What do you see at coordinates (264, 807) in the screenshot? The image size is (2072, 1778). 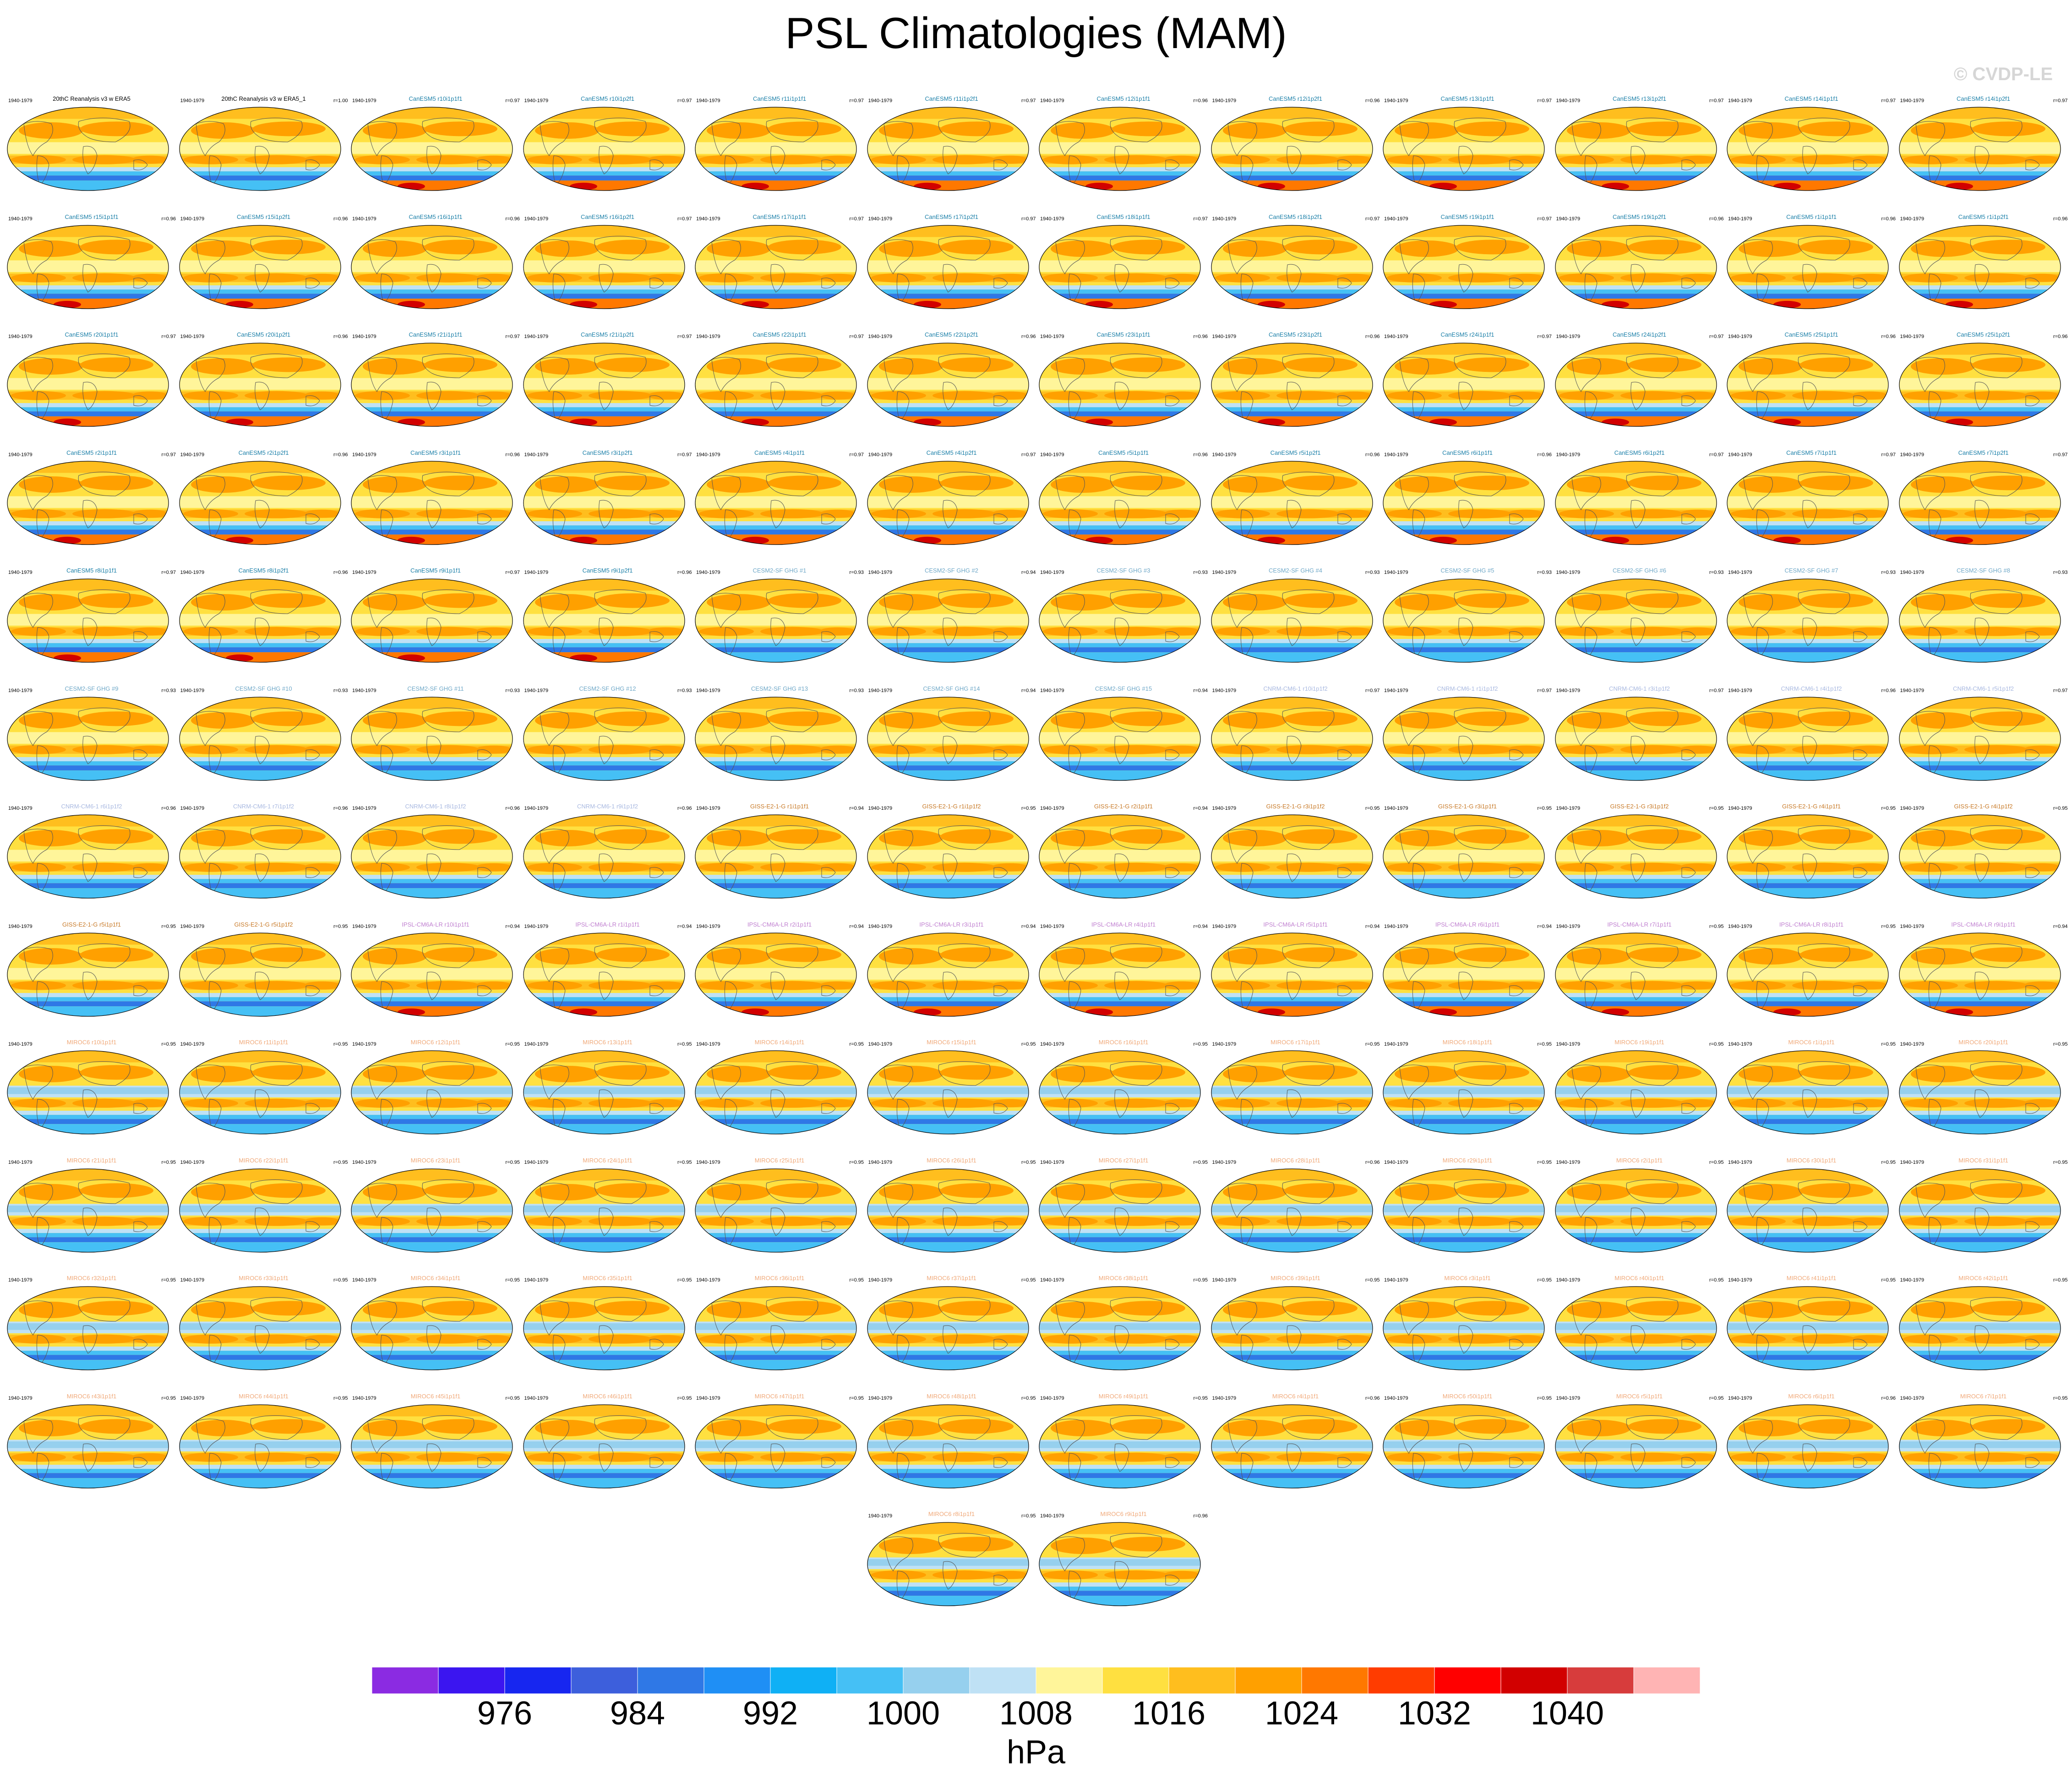 I see `panel-title: CNRM-CM6-1 r7i1p1f2` at bounding box center [264, 807].